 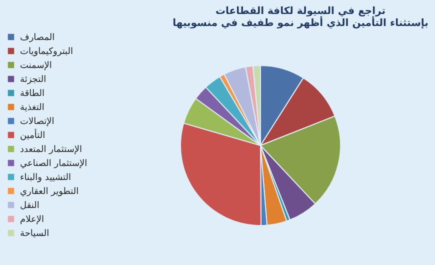 What do you see at coordinates (300, 17) in the screenshot?
I see `chart-title: تراجع في السيولة لكافة القطاعات بإستثناء التأمين الذي أظهر نمو طفيف في منسوبيها` at bounding box center [300, 17].